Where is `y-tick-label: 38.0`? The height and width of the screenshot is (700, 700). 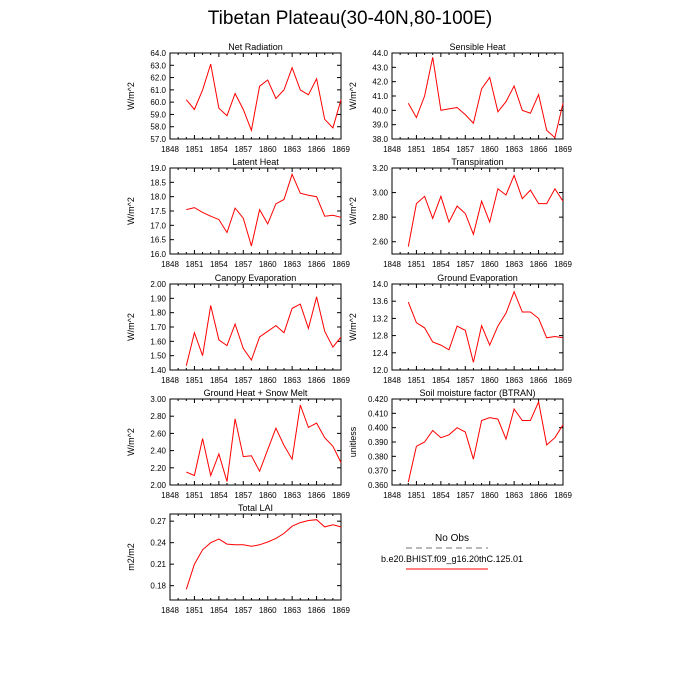 y-tick-label: 38.0 is located at coordinates (380, 139).